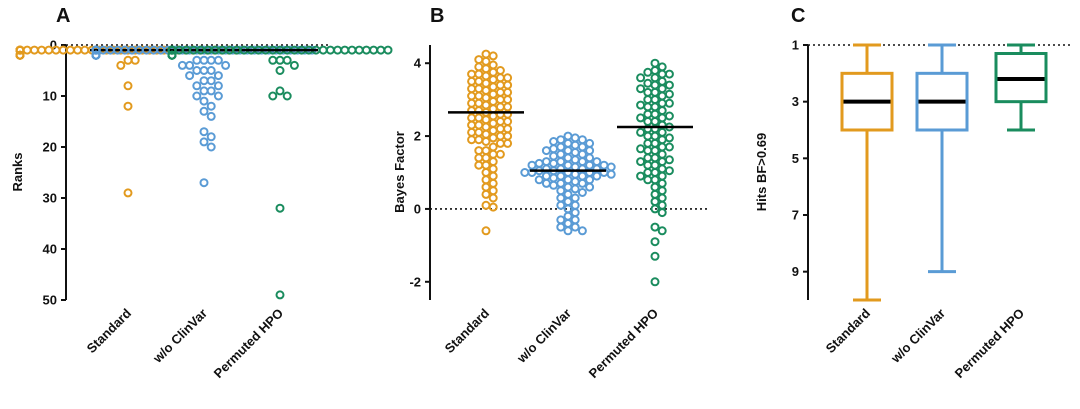 The image size is (1080, 409). Describe the element at coordinates (17, 171) in the screenshot. I see `panel-a-y-axis-title: Ranks` at that location.